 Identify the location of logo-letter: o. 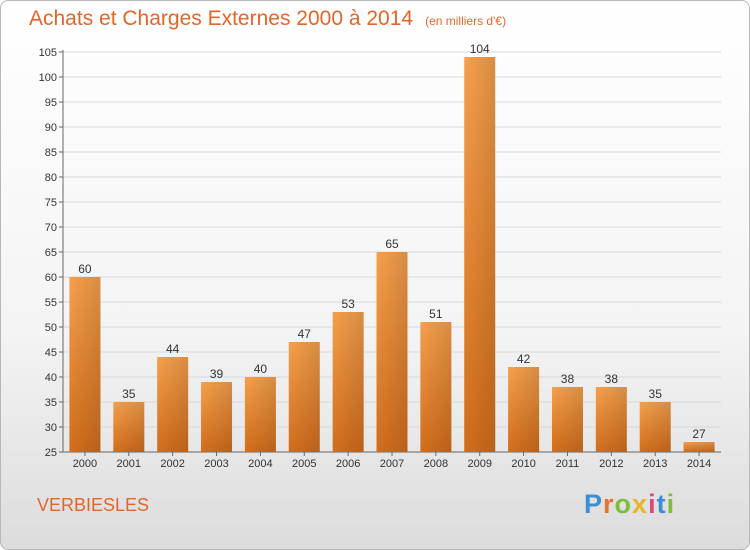
(623, 504).